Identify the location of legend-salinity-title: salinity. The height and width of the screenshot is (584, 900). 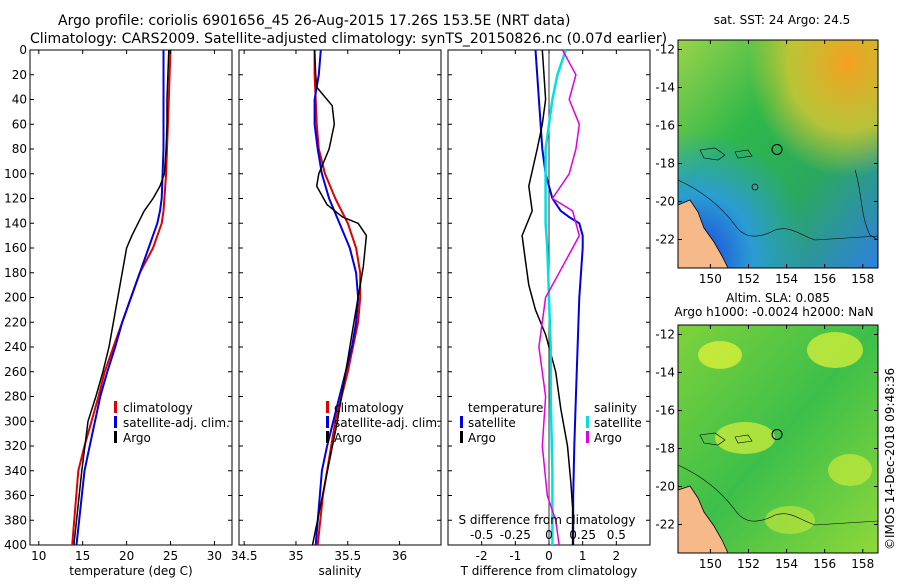
(615, 408).